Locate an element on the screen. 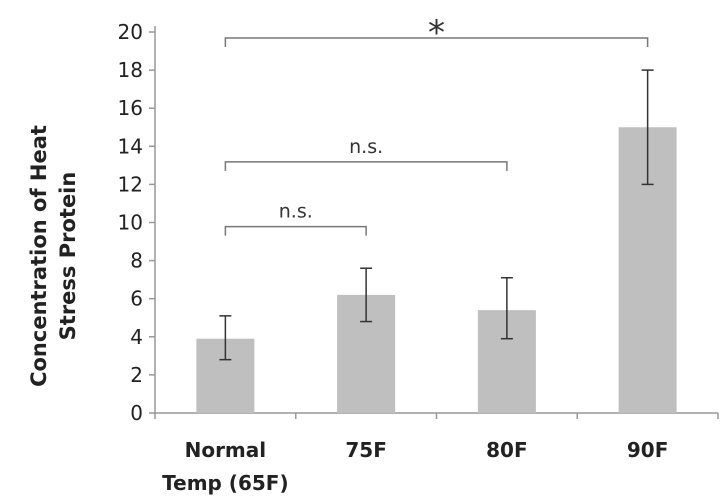 This screenshot has height=504, width=725. x-tick-label: 90F is located at coordinates (648, 450).